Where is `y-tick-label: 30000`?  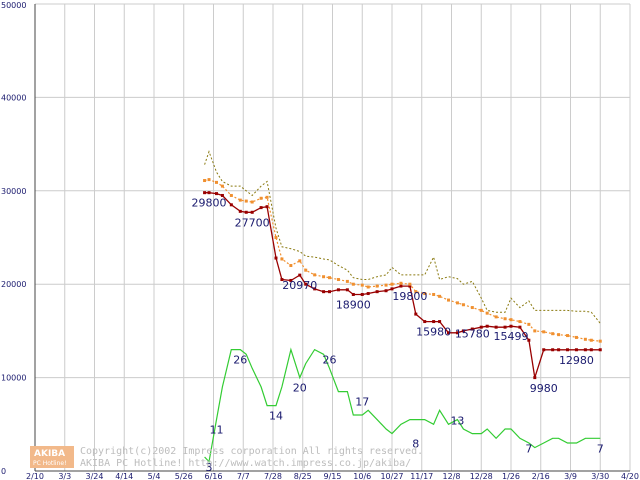
y-tick-label: 30000 is located at coordinates (13, 191).